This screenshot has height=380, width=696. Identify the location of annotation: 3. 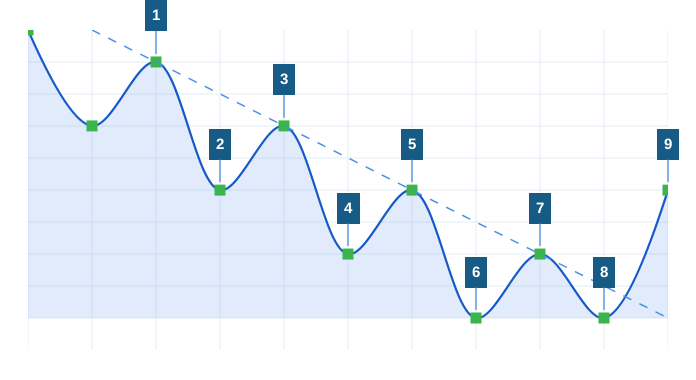
(284, 79).